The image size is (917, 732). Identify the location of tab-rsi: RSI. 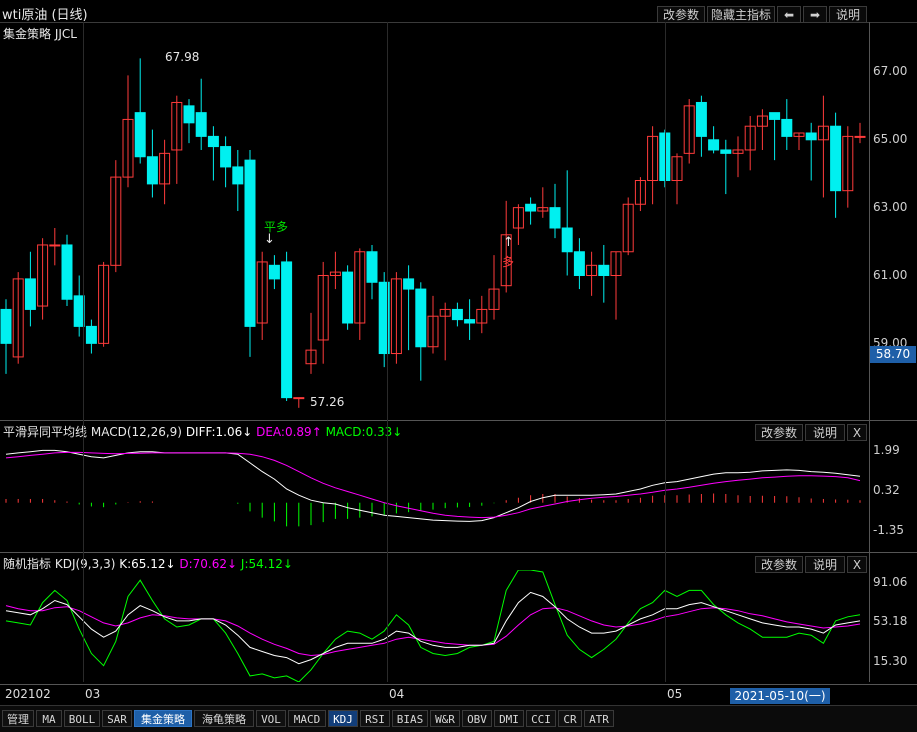
(375, 718).